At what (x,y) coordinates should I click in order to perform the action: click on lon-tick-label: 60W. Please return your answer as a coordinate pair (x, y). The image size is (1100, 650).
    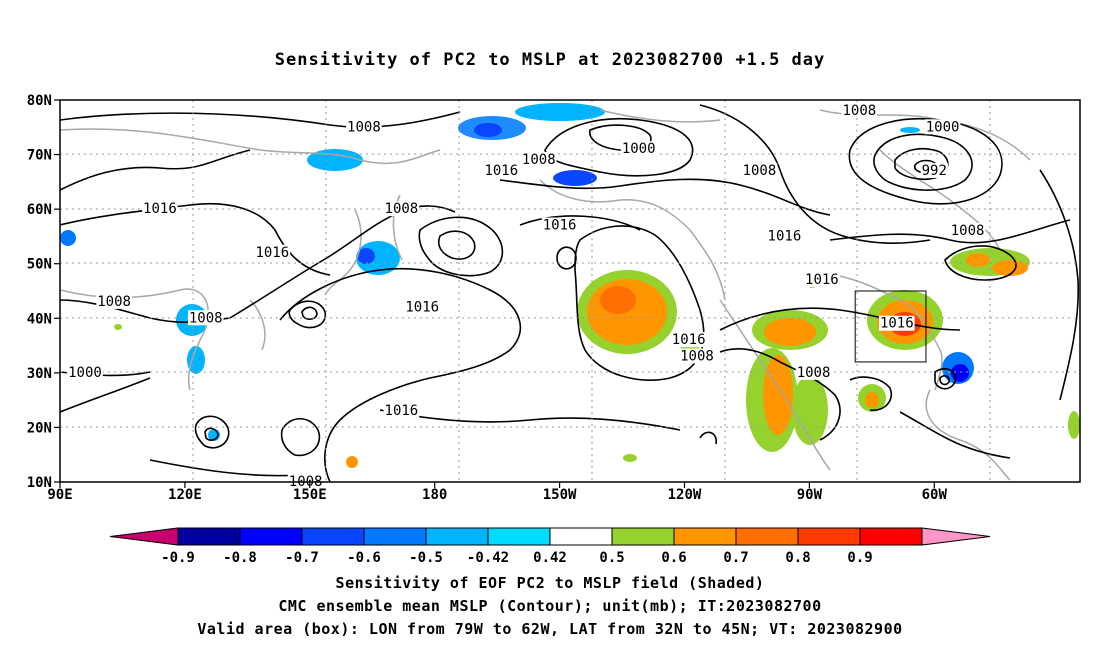
    Looking at the image, I should click on (935, 495).